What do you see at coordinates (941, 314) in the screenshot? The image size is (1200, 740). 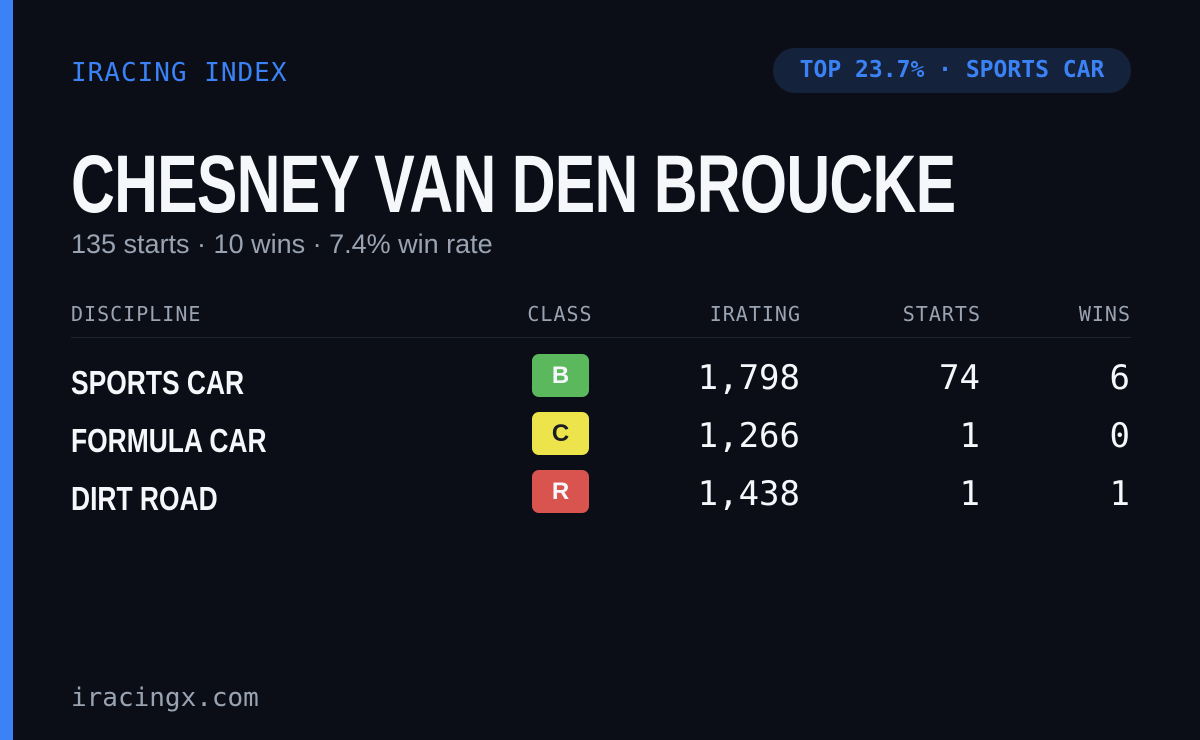 I see `column-header: STARTS` at bounding box center [941, 314].